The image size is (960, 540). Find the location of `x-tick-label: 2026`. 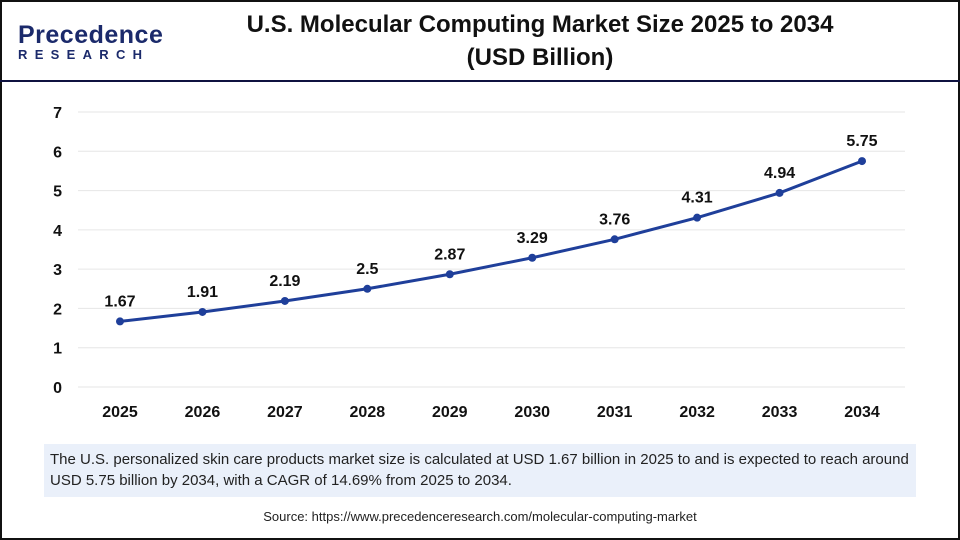

x-tick-label: 2026 is located at coordinates (203, 412).